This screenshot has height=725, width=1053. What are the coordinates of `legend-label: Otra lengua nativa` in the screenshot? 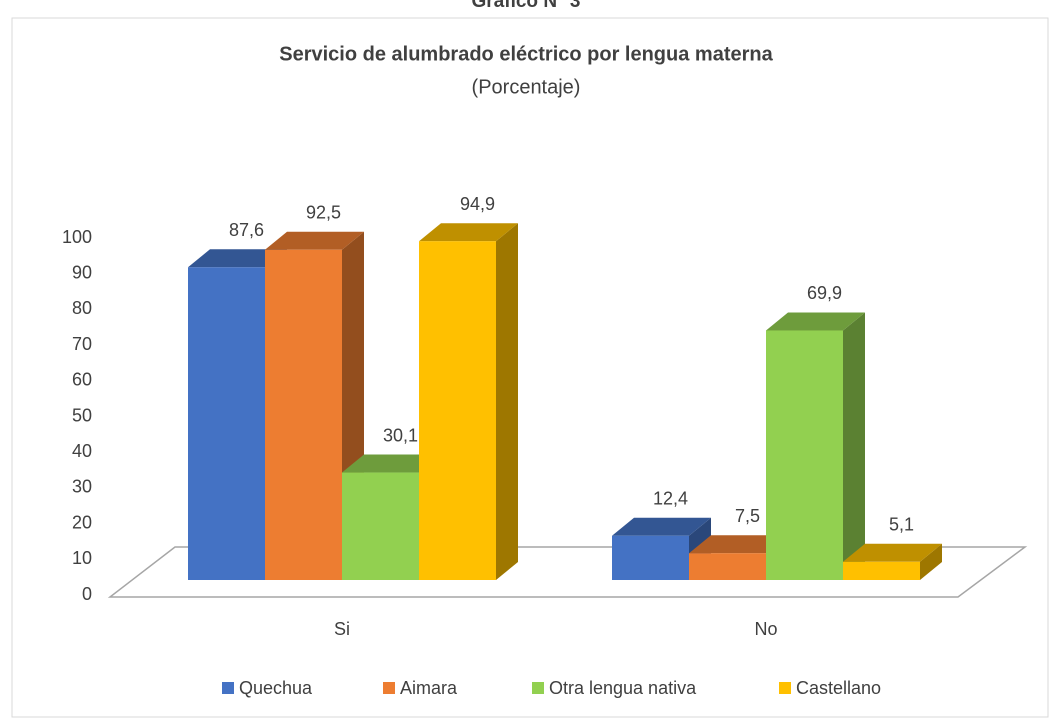 It's located at (623, 688).